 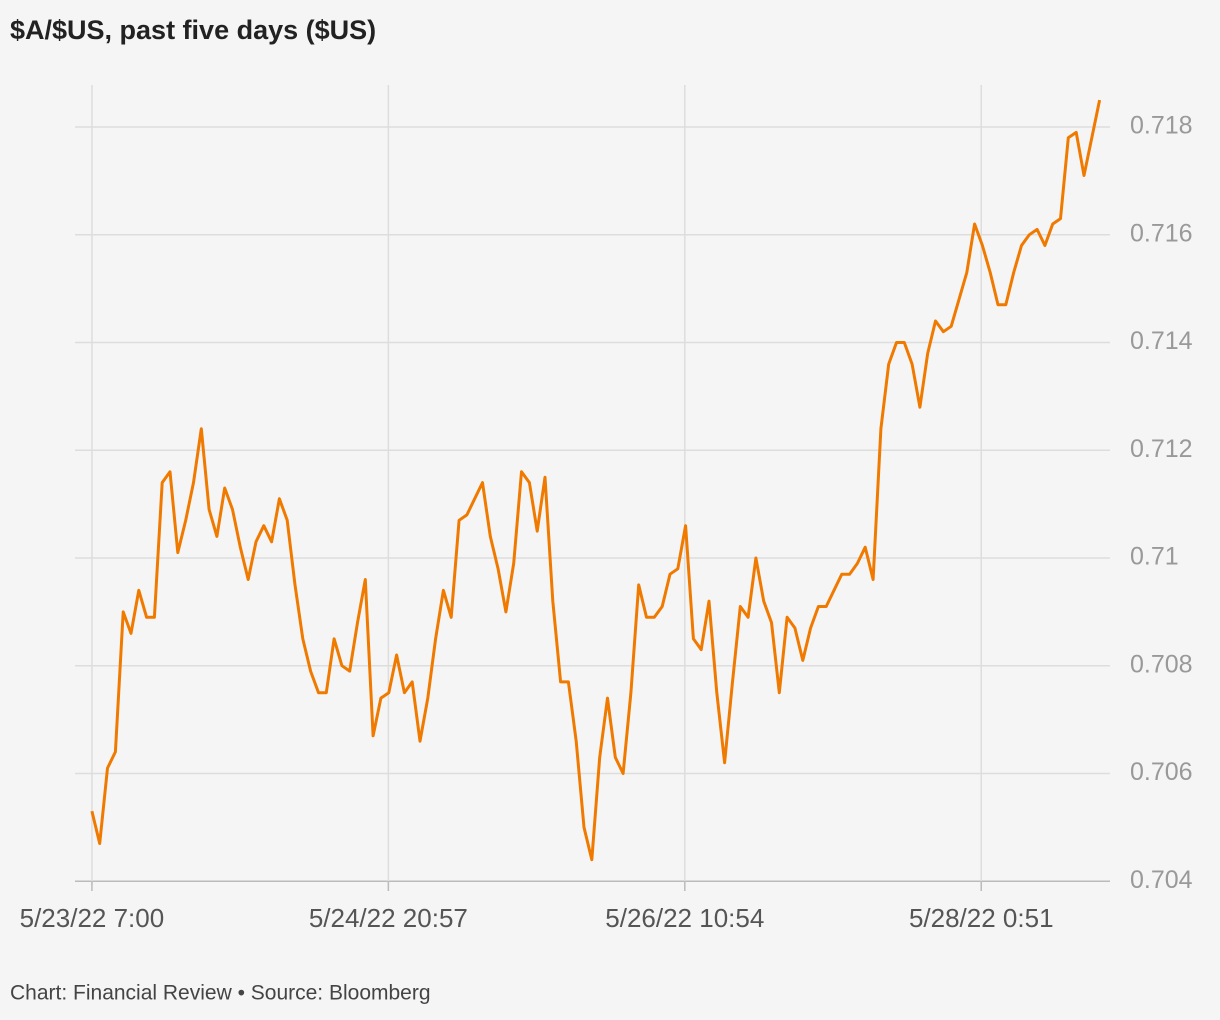 I want to click on x-tick-label: 5/26/22 10:54, so click(x=684, y=918).